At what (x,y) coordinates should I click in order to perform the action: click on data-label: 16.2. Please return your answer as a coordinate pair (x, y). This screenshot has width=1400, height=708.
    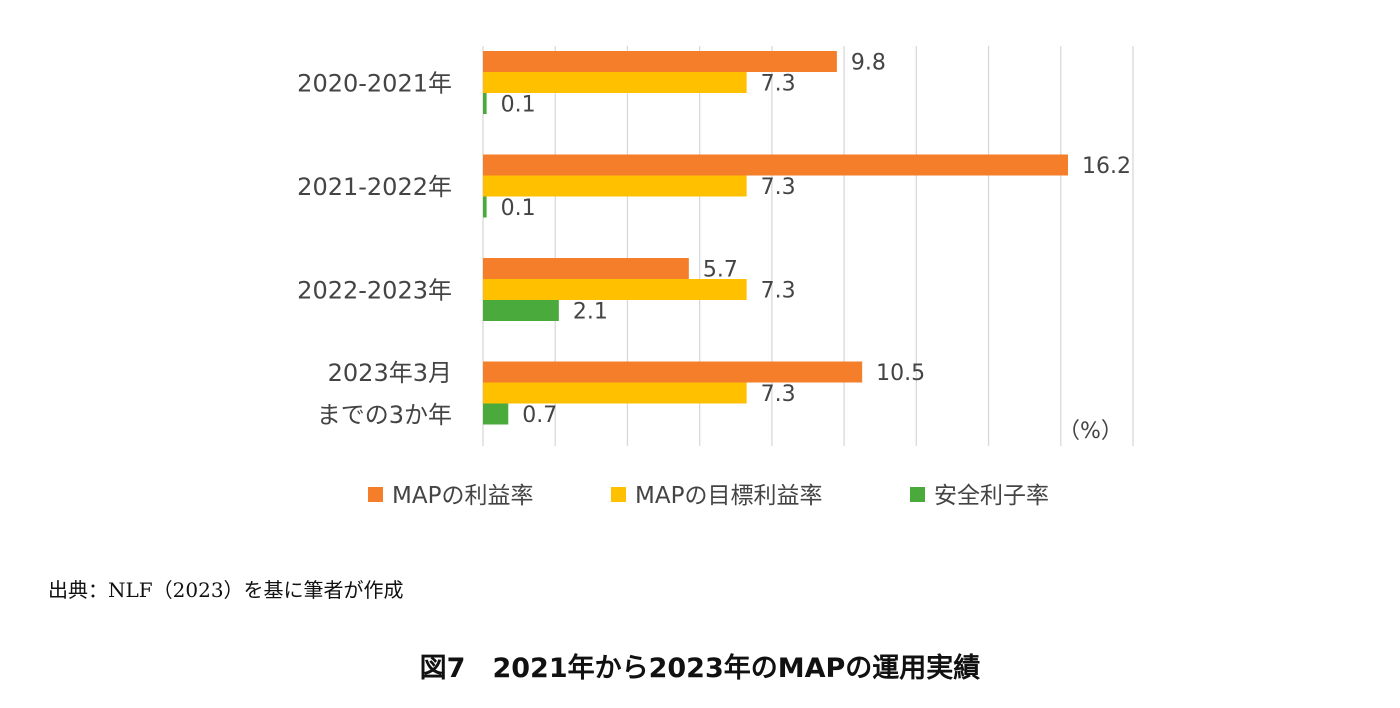
    Looking at the image, I should click on (1106, 166).